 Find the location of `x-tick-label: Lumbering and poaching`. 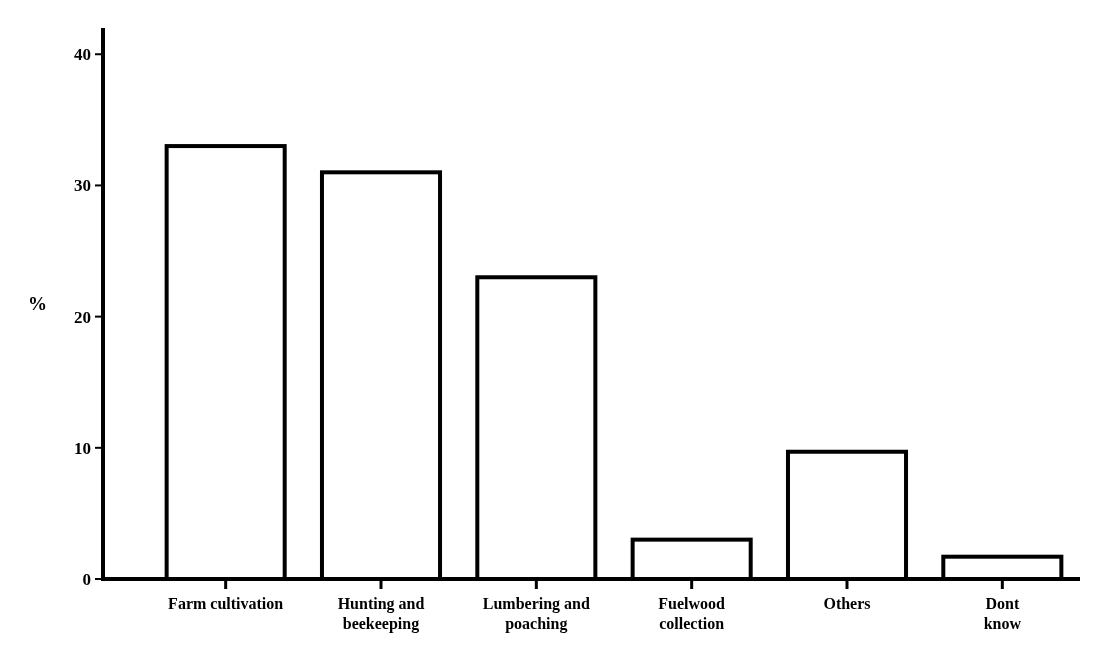

x-tick-label: Lumbering and poaching is located at coordinates (536, 614).